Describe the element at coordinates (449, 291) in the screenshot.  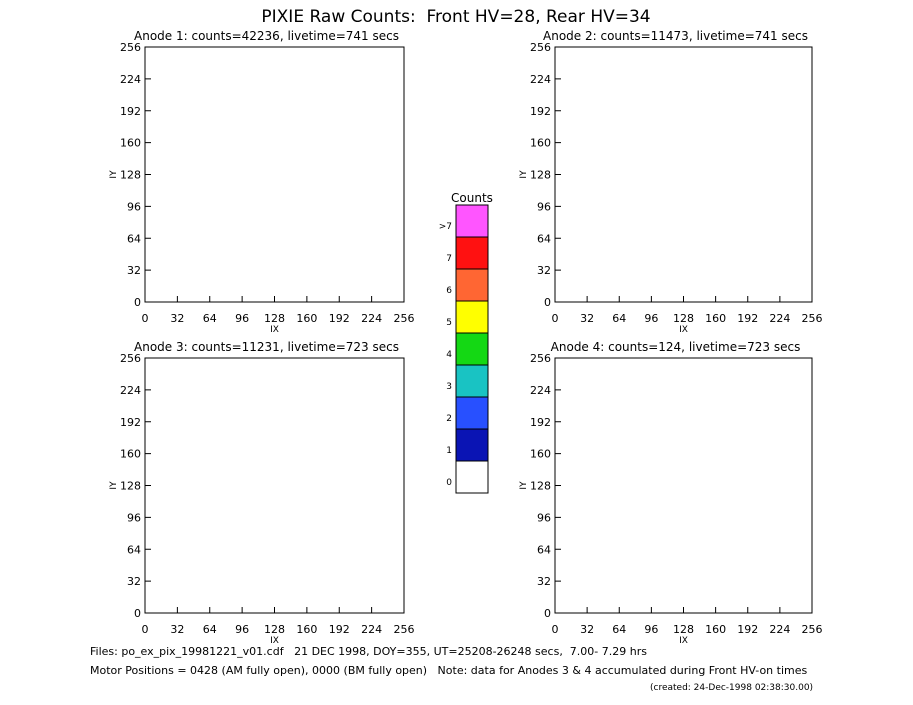
I see `colorbar-label: 6` at that location.